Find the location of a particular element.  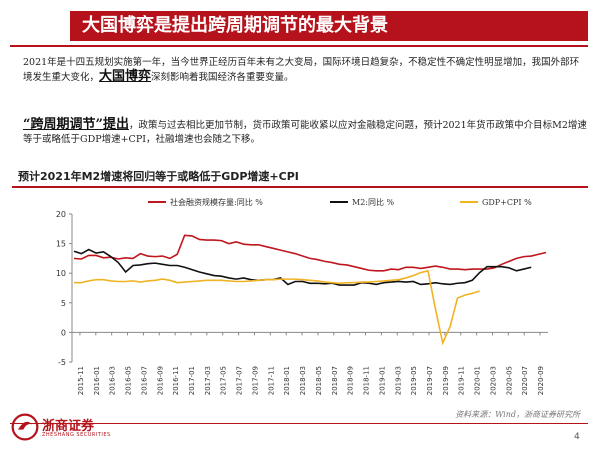

x-tick-label: 2017-07 is located at coordinates (240, 380).